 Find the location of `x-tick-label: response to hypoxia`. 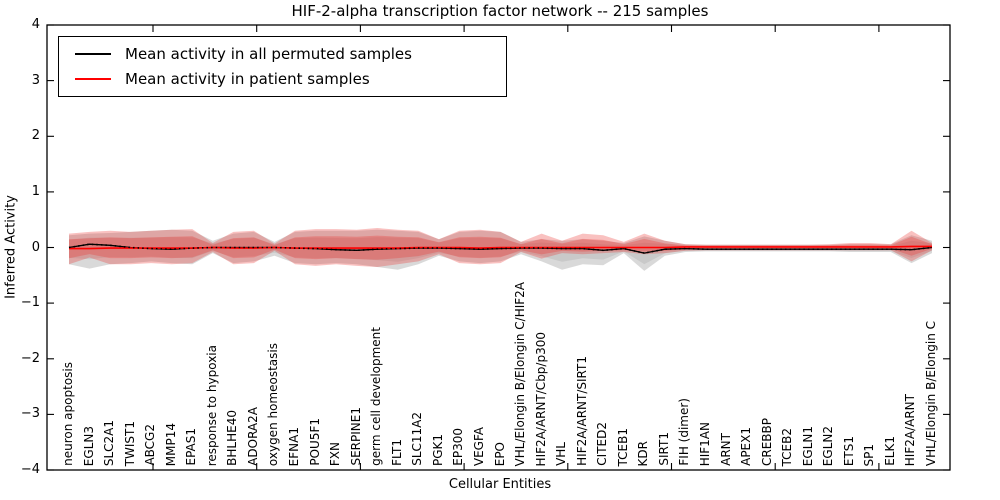

x-tick-label: response to hypoxia is located at coordinates (211, 405).